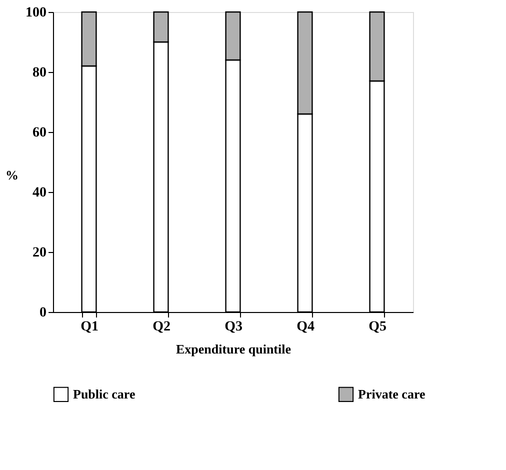  What do you see at coordinates (104, 394) in the screenshot?
I see `legend-label: Public care` at bounding box center [104, 394].